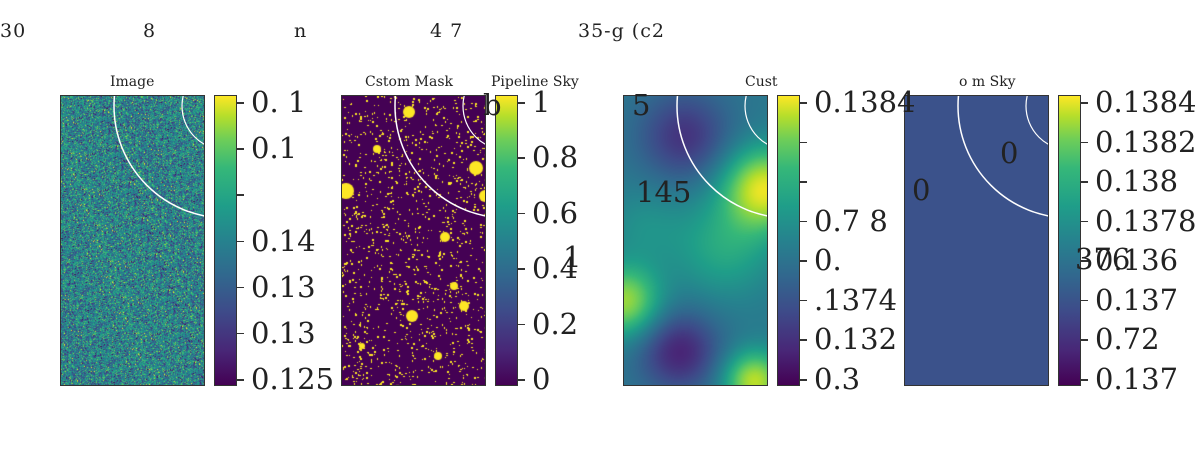  I want to click on overlay-text: 5, so click(641, 105).